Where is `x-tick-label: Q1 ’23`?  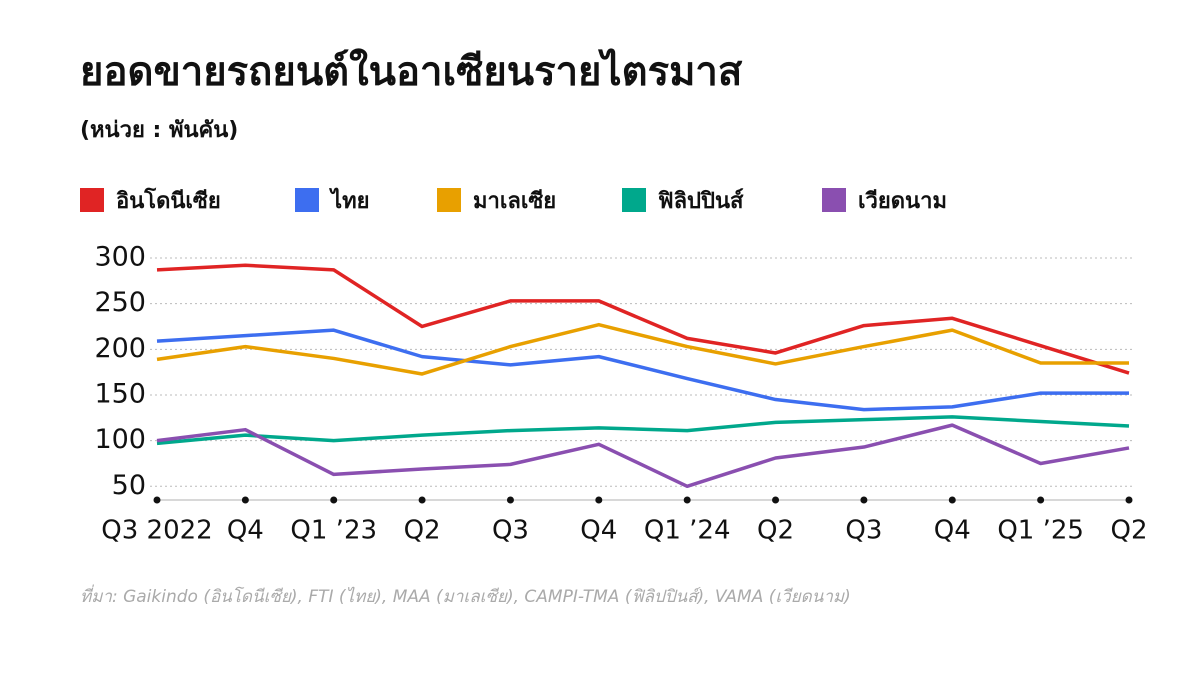 x-tick-label: Q1 ’23 is located at coordinates (333, 531).